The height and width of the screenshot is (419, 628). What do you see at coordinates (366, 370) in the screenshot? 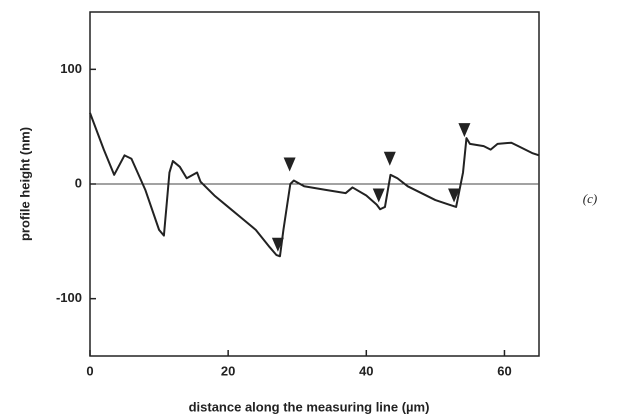
I see `x-tick-label: 40` at bounding box center [366, 370].